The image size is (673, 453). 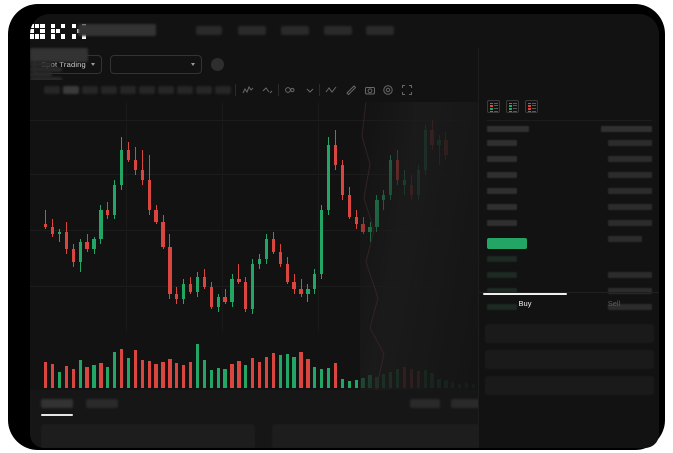 What do you see at coordinates (268, 90) in the screenshot?
I see `line-chart-icon` at bounding box center [268, 90].